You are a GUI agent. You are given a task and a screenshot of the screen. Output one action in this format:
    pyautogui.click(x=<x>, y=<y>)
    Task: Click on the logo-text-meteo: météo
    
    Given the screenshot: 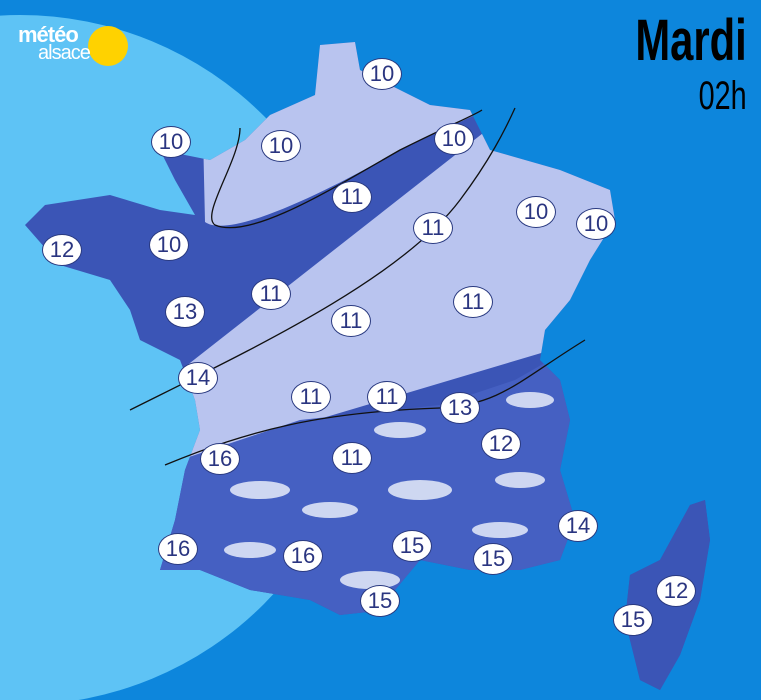 What is the action you would take?
    pyautogui.click(x=48, y=34)
    